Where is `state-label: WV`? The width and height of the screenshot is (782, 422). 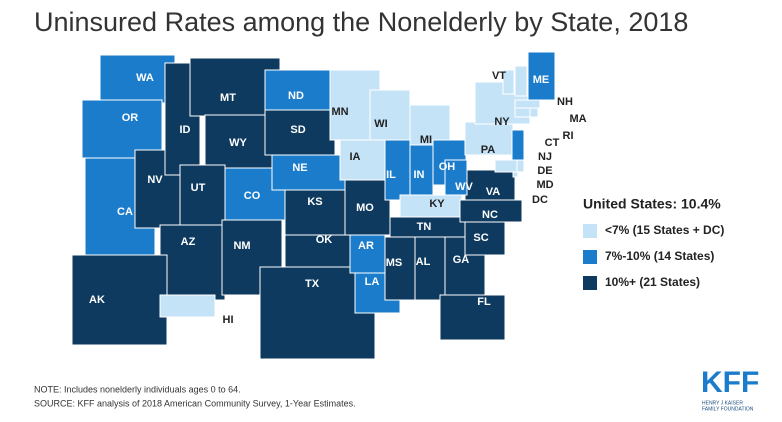 state-label: WV is located at coordinates (464, 187).